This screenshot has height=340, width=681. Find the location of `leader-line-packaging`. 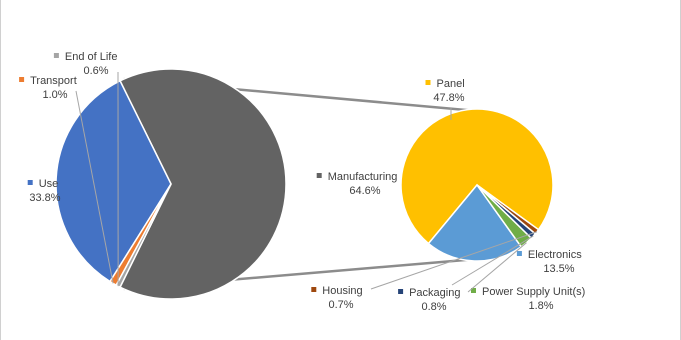

leader-line-packaging is located at coordinates (492, 260).